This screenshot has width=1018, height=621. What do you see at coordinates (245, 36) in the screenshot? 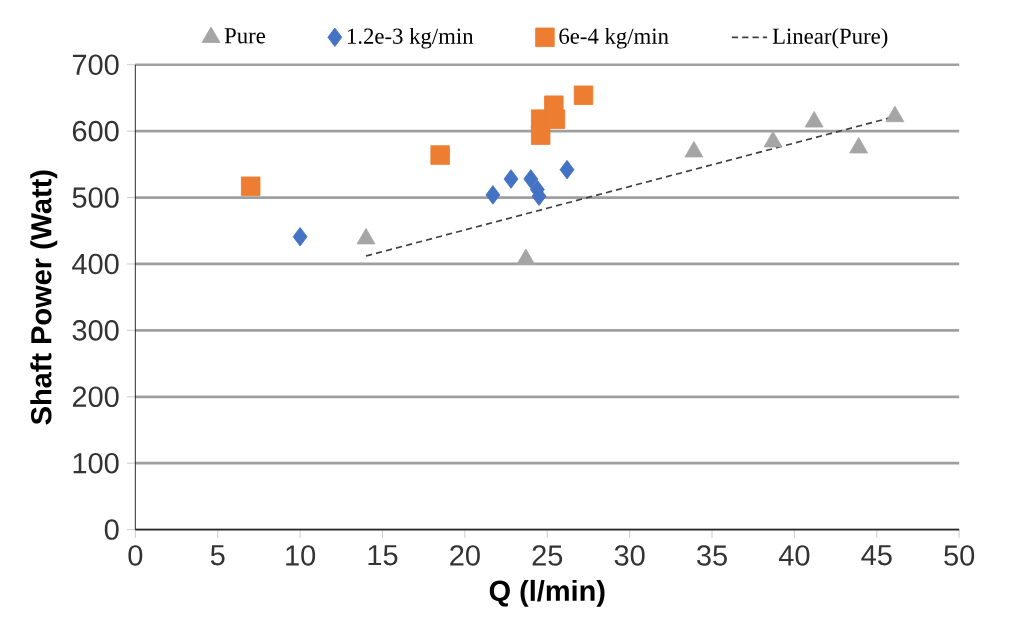
I see `legend-label: Pure` at bounding box center [245, 36].